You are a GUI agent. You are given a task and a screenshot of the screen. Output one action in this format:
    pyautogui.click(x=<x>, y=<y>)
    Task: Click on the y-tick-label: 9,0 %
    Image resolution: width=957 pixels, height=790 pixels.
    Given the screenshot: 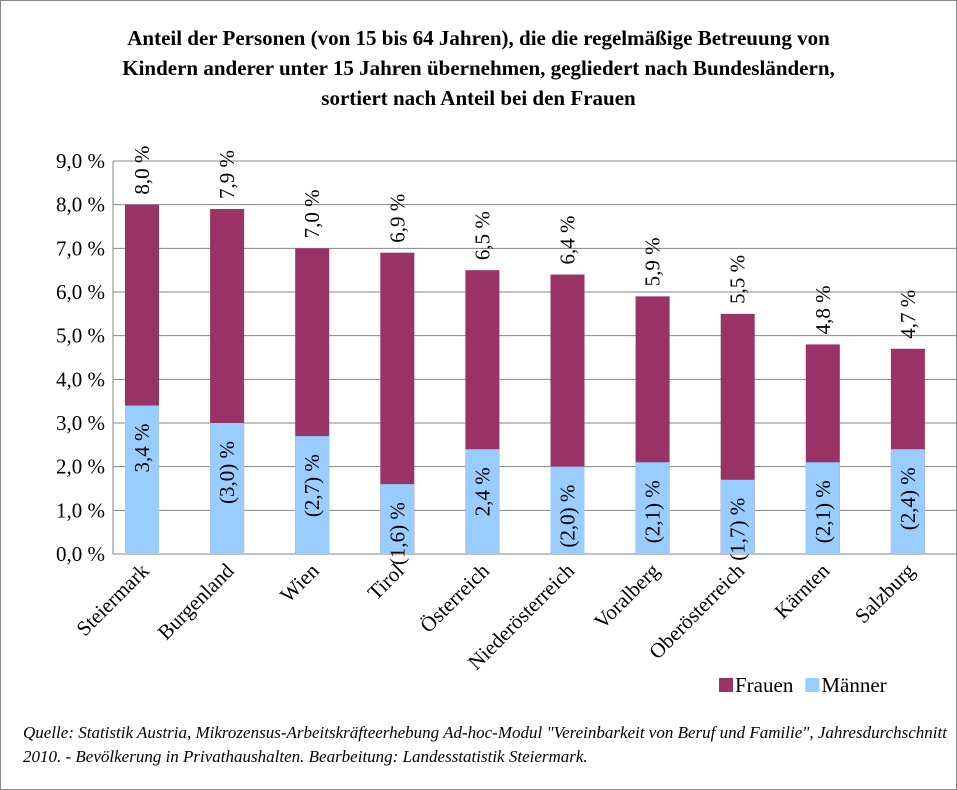 What is the action you would take?
    pyautogui.click(x=80, y=161)
    